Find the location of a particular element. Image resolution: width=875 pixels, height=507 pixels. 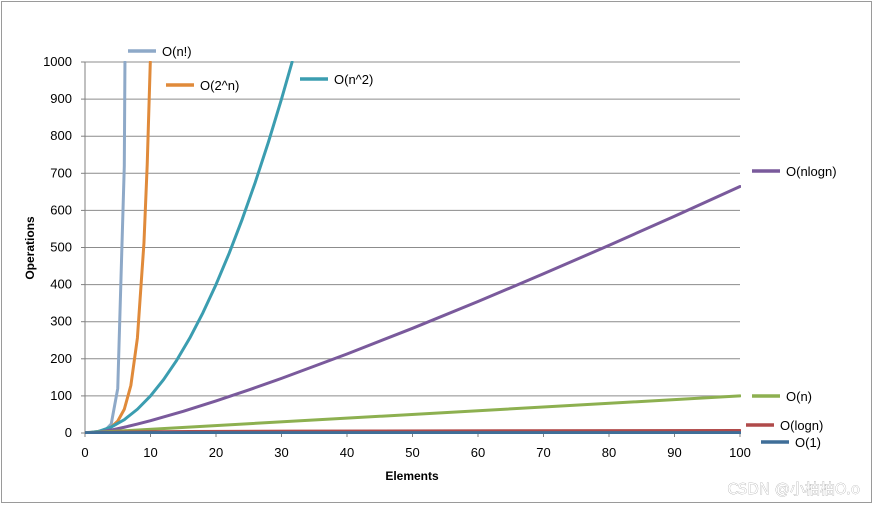

x-tick-label-100: 100 is located at coordinates (740, 452).